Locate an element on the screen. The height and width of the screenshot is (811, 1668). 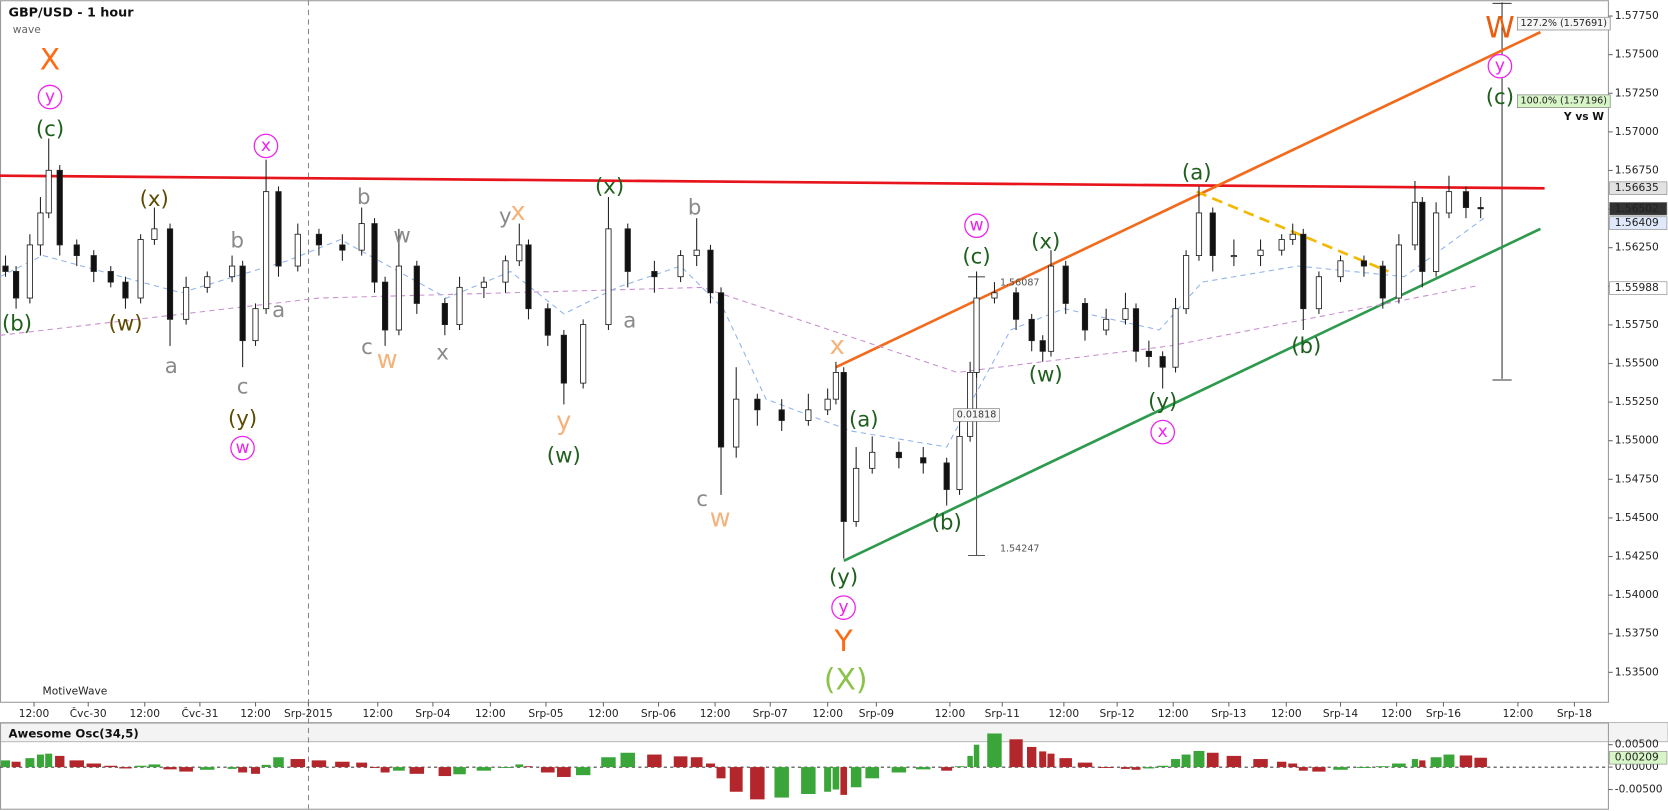
x-tick-label: Srp-04 is located at coordinates (432, 713).